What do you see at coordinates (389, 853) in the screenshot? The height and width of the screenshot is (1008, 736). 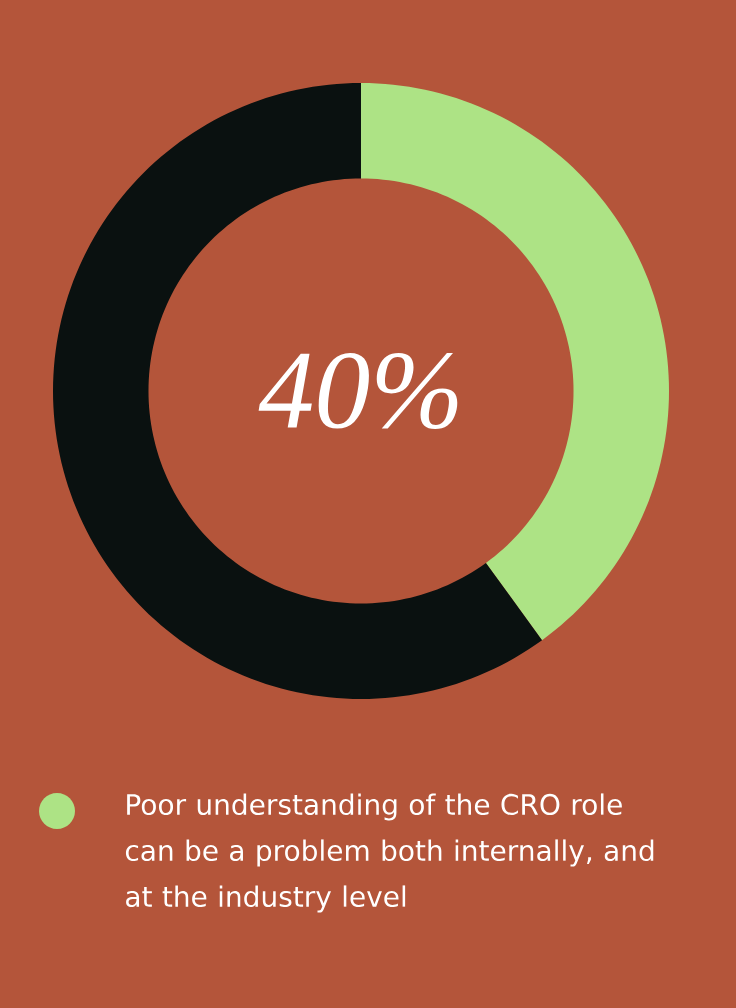 I see `legend-label: Poor understanding of the CRO role can be a problem both internally, and at the industry level` at bounding box center [389, 853].